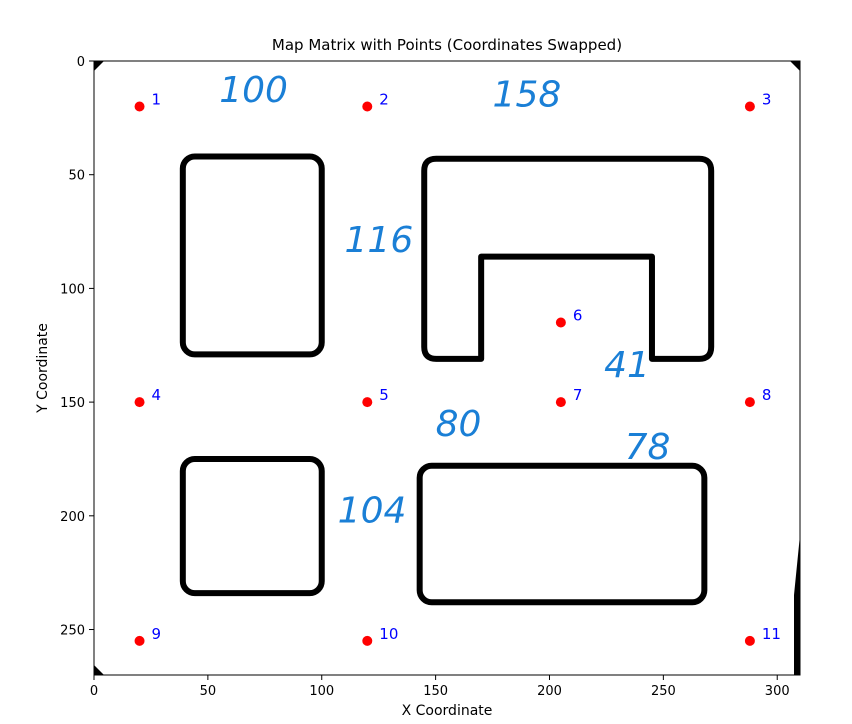 Image resolution: width=852 pixels, height=724 pixels. What do you see at coordinates (627, 365) in the screenshot?
I see `annotation-41: 41` at bounding box center [627, 365].